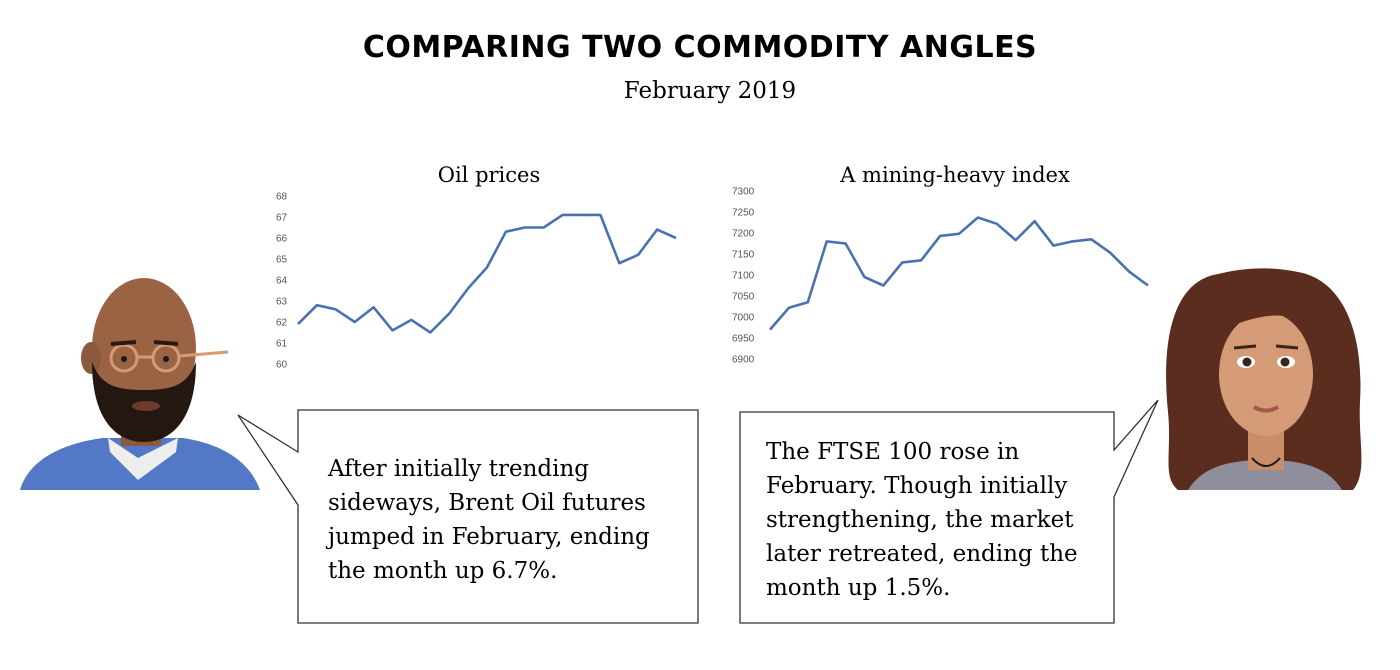 The width and height of the screenshot is (1400, 670). What do you see at coordinates (959, 273) in the screenshot?
I see `index-series-line` at bounding box center [959, 273].